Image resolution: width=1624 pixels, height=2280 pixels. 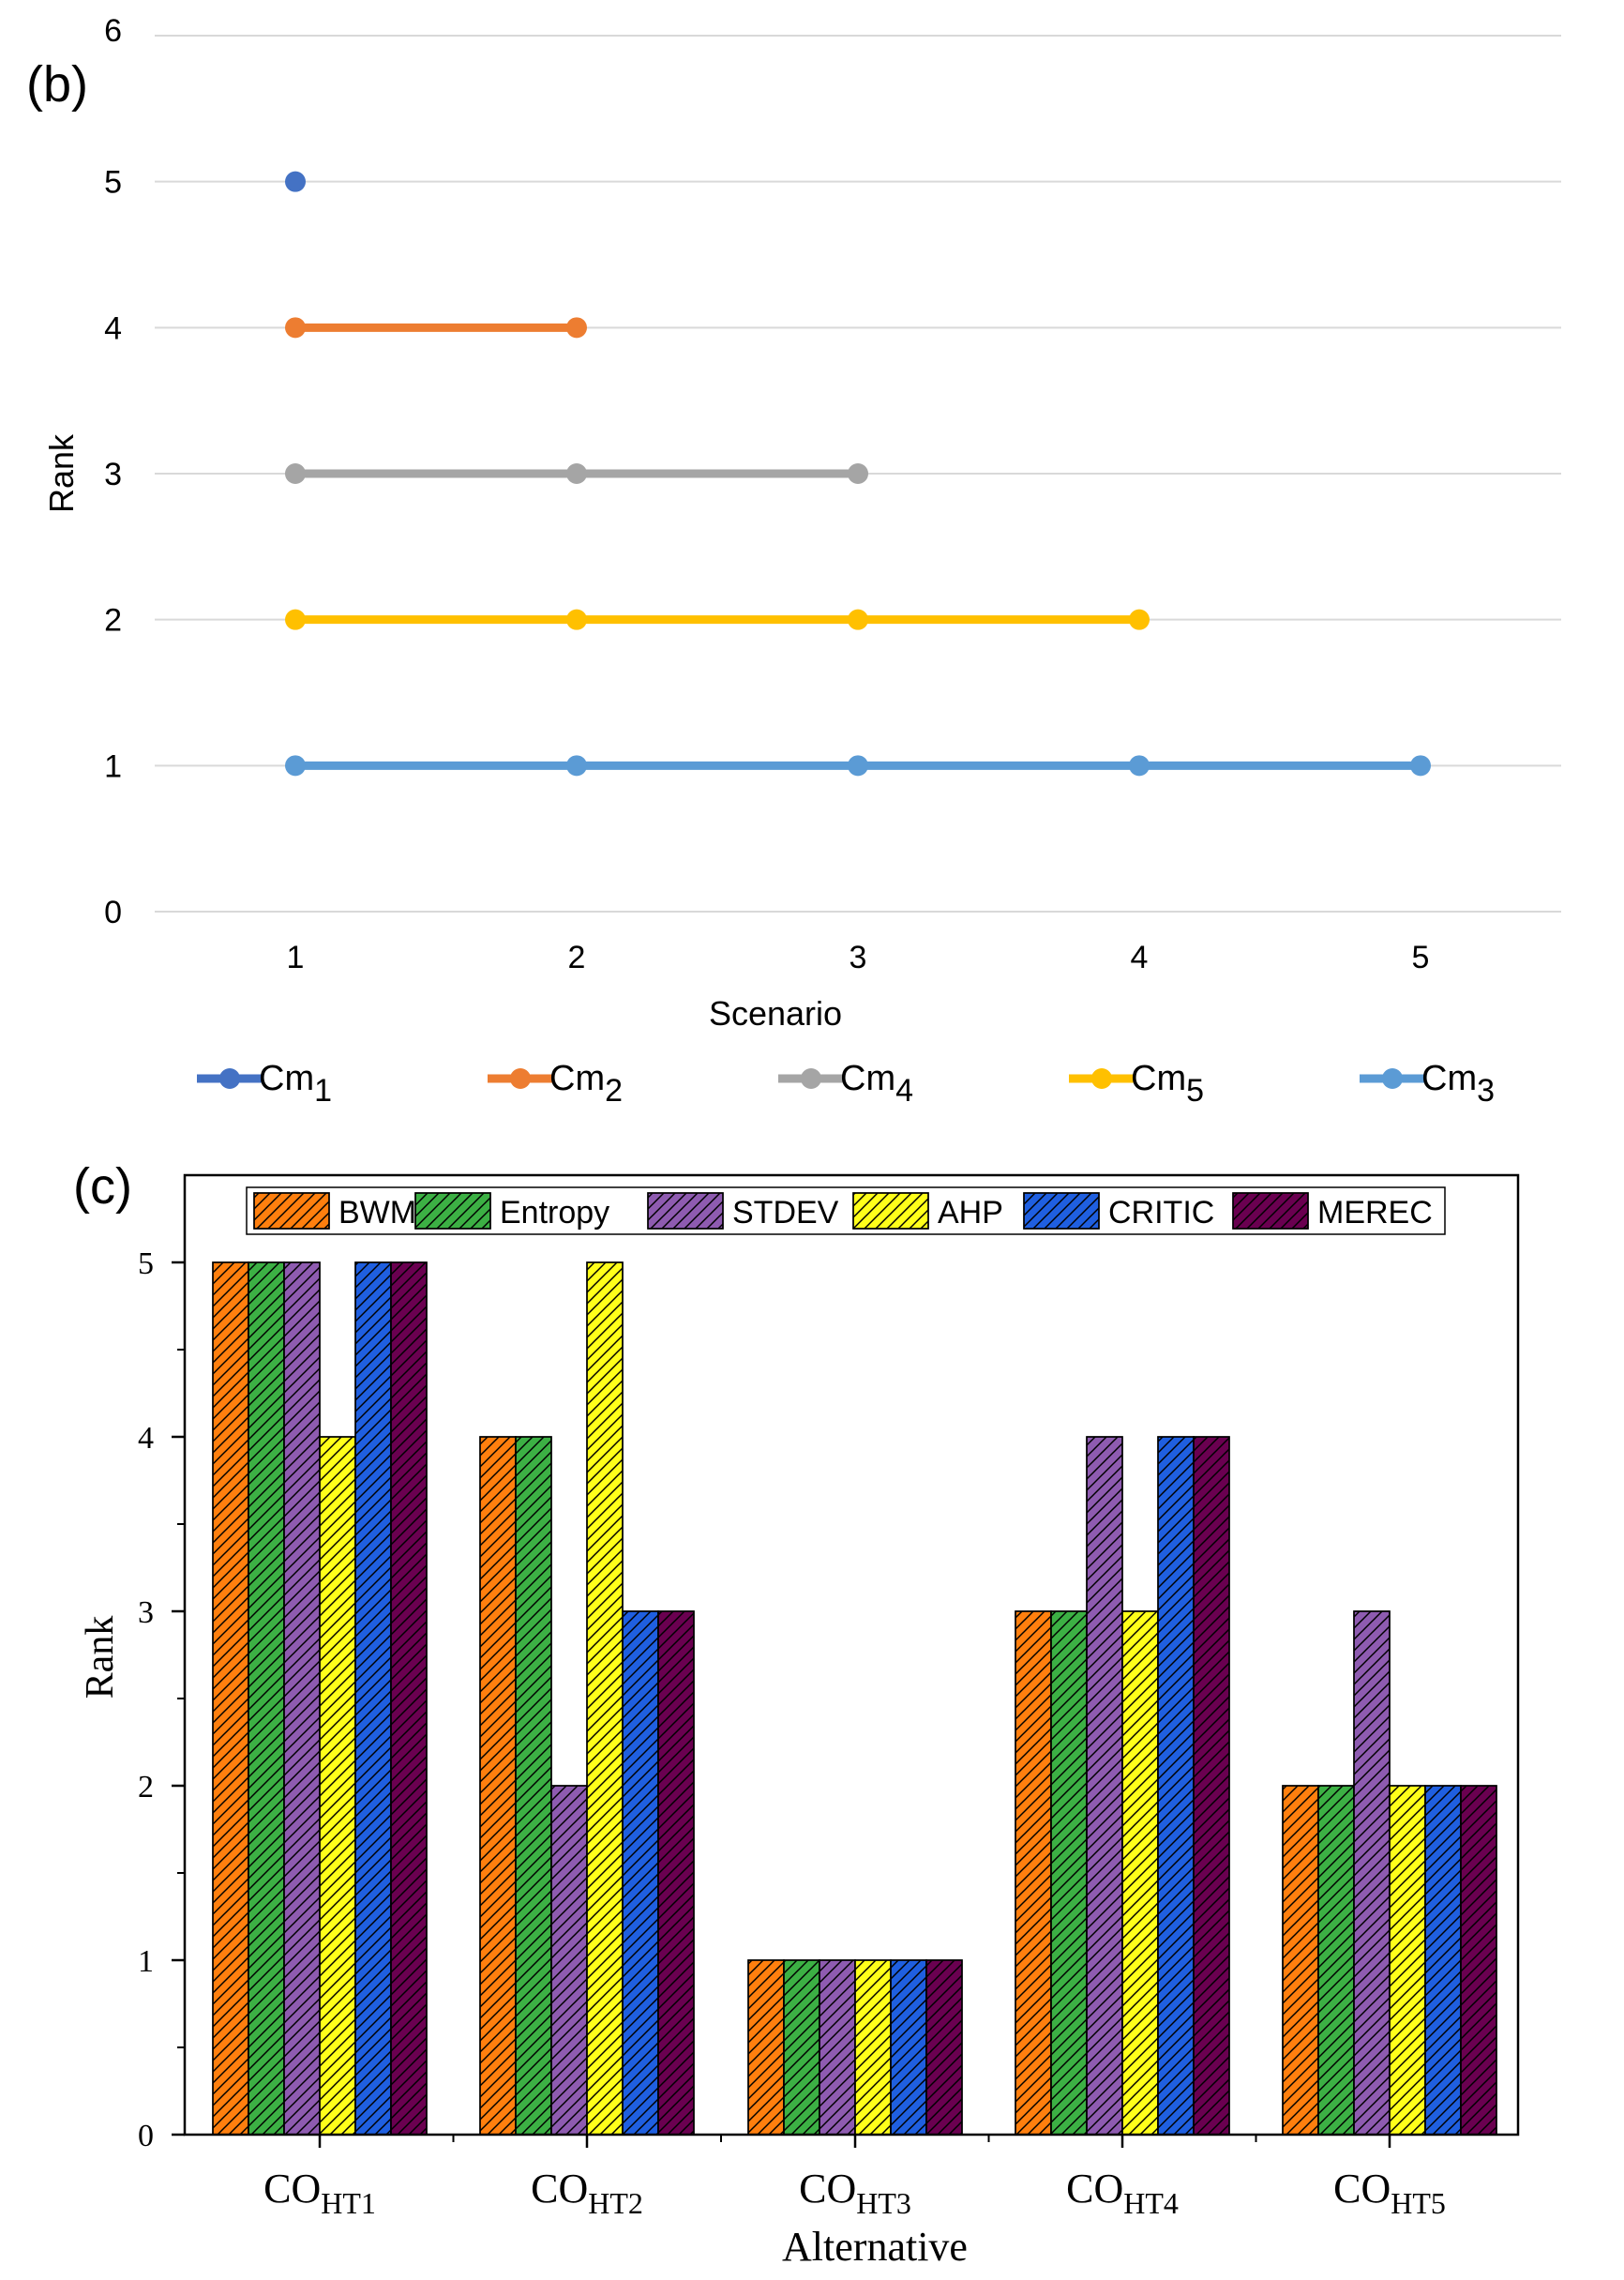 I want to click on legend-label: Cm3, so click(x=1458, y=1084).